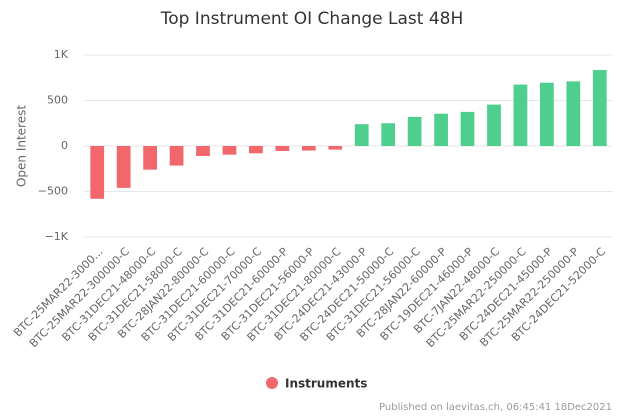 This screenshot has width=624, height=416. I want to click on y-axis-title: Open Interest, so click(22, 146).